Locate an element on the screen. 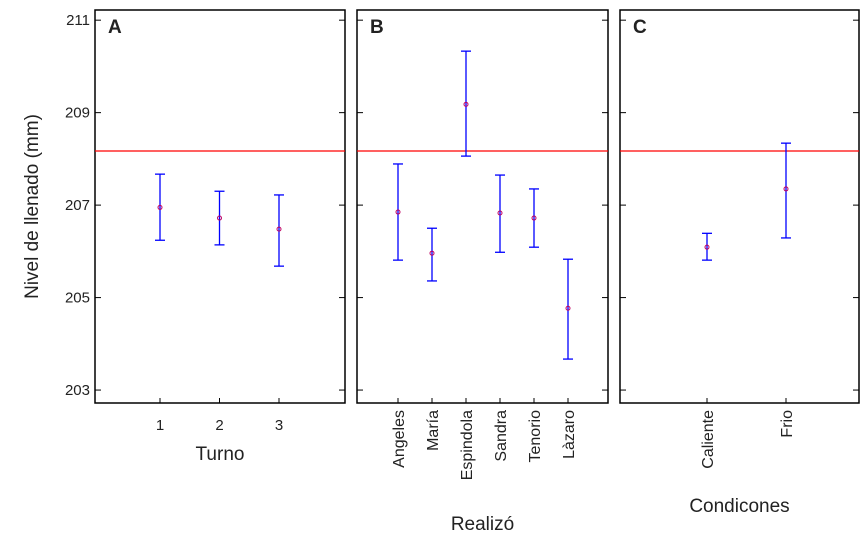 The height and width of the screenshot is (546, 860). y-tick-label: 203 is located at coordinates (77, 390).